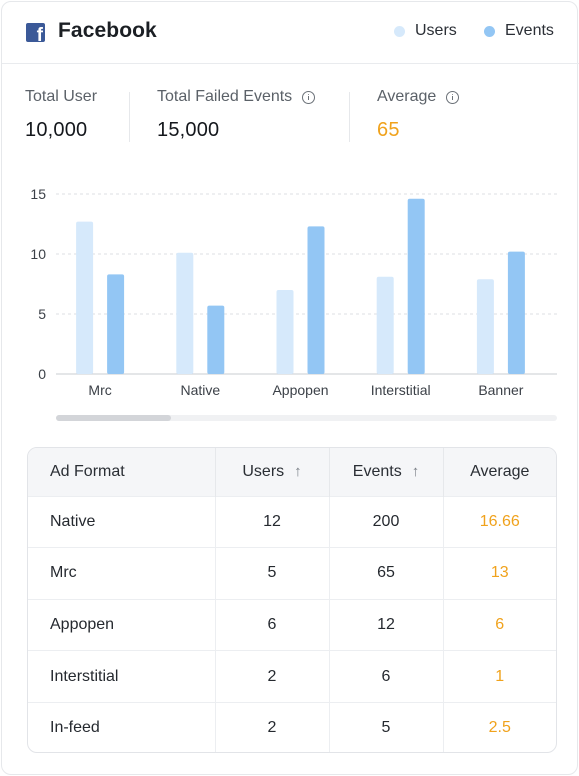  I want to click on cell-ad-format: In-feed, so click(122, 726).